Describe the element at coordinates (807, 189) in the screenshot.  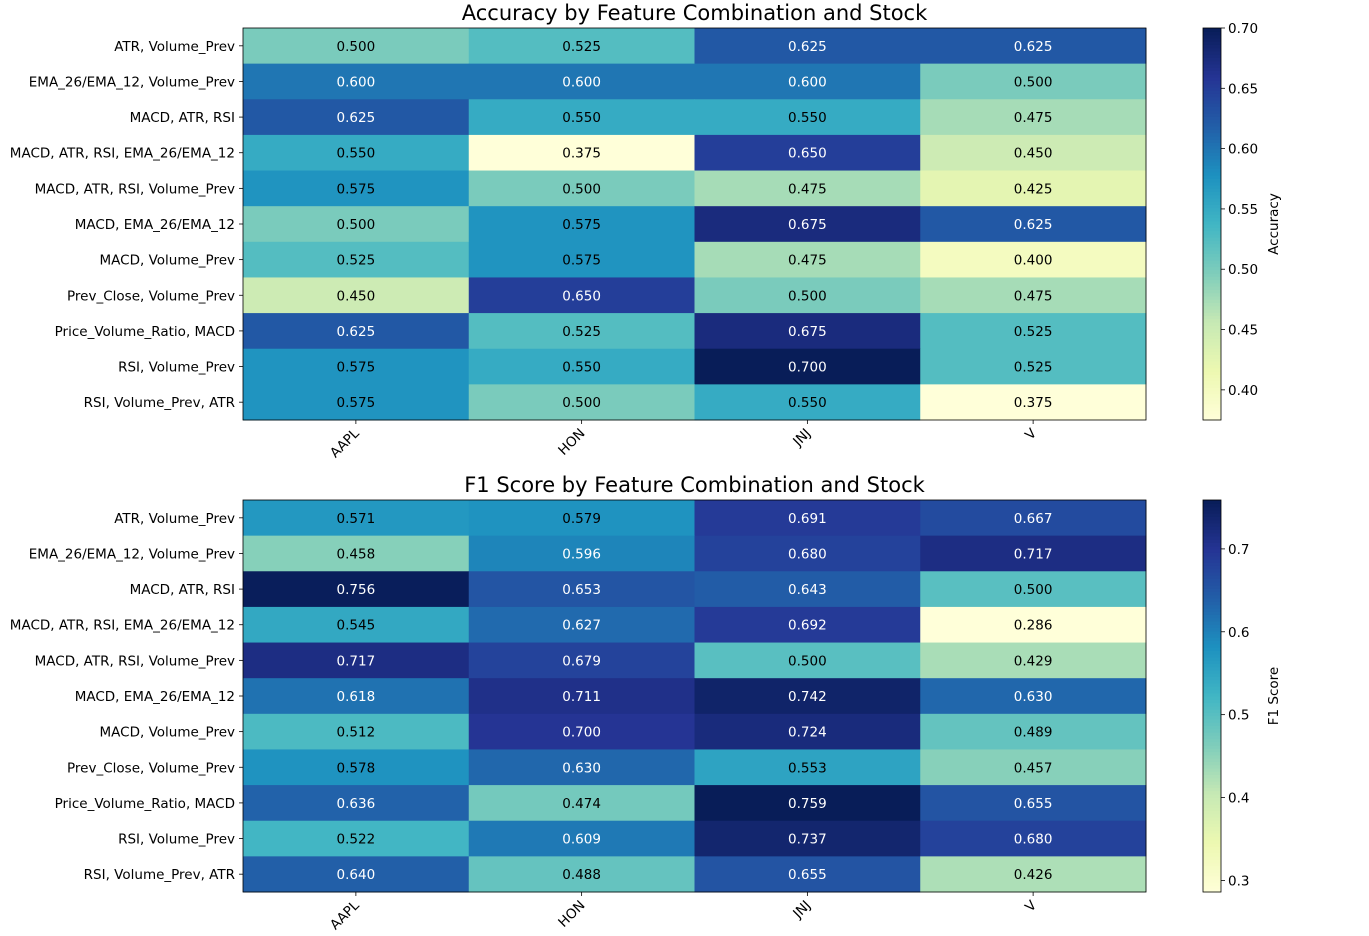
I see `cell-value-label: 0.475` at that location.